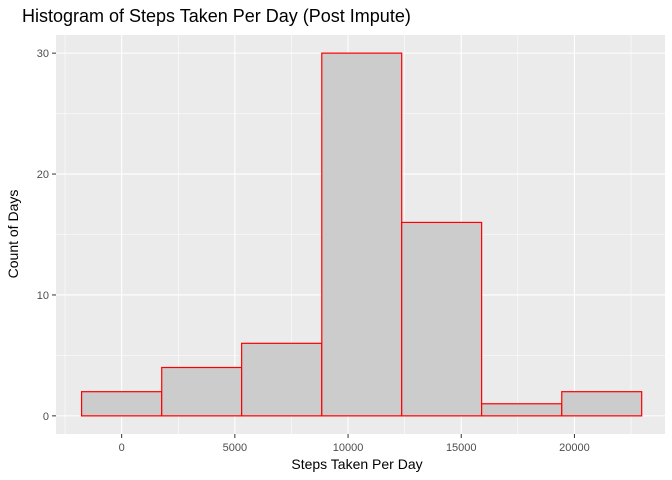 The width and height of the screenshot is (672, 480). Describe the element at coordinates (122, 448) in the screenshot. I see `x-tick-label: 0` at that location.